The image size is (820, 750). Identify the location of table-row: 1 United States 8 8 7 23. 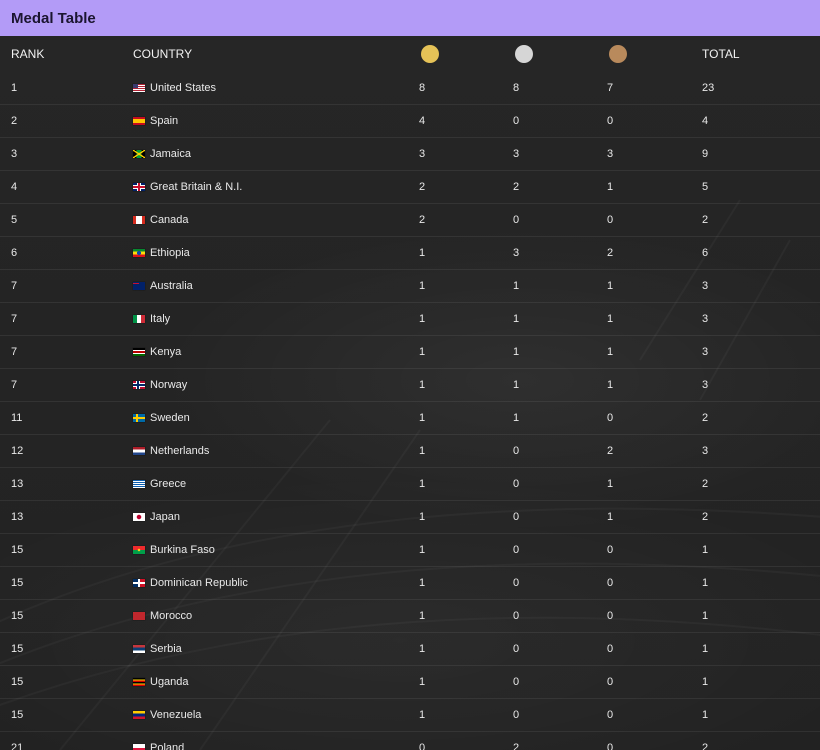
(410, 88).